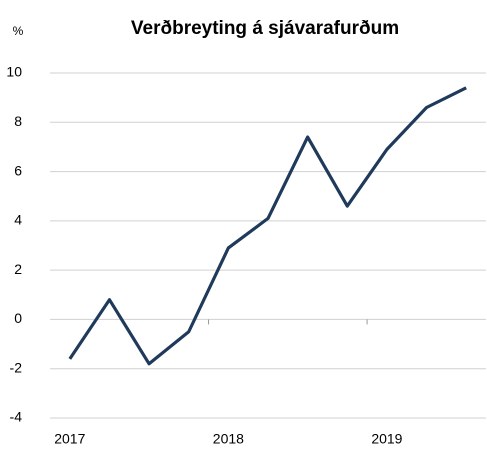 Image resolution: width=487 pixels, height=451 pixels. What do you see at coordinates (16, 417) in the screenshot?
I see `y-tick-label: -4` at bounding box center [16, 417].